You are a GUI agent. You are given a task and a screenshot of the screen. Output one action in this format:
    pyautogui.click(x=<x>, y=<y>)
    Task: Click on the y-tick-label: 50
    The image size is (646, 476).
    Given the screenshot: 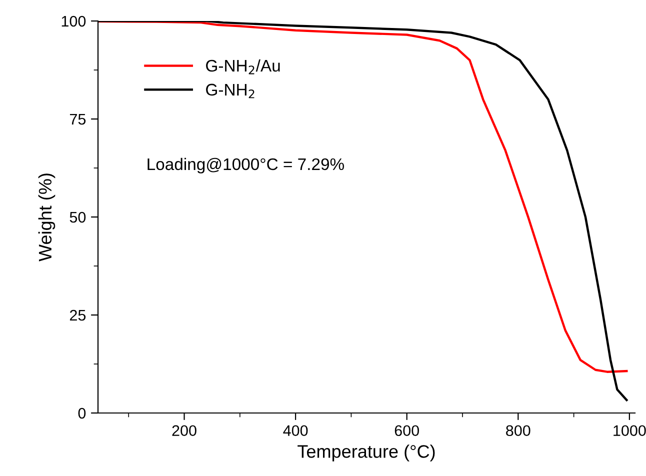 What is the action you would take?
    pyautogui.click(x=78, y=217)
    